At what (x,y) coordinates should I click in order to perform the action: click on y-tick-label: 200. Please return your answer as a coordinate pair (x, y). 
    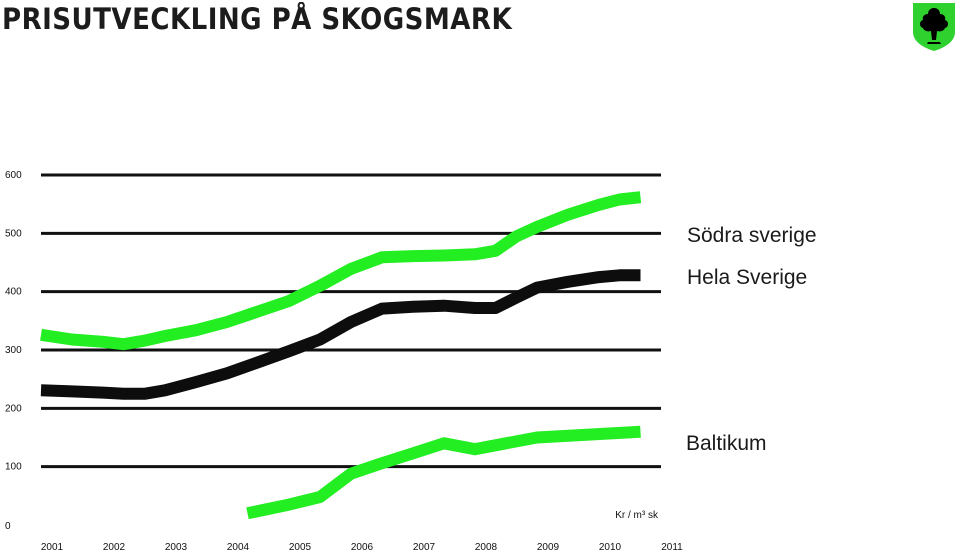
    Looking at the image, I should click on (13, 408).